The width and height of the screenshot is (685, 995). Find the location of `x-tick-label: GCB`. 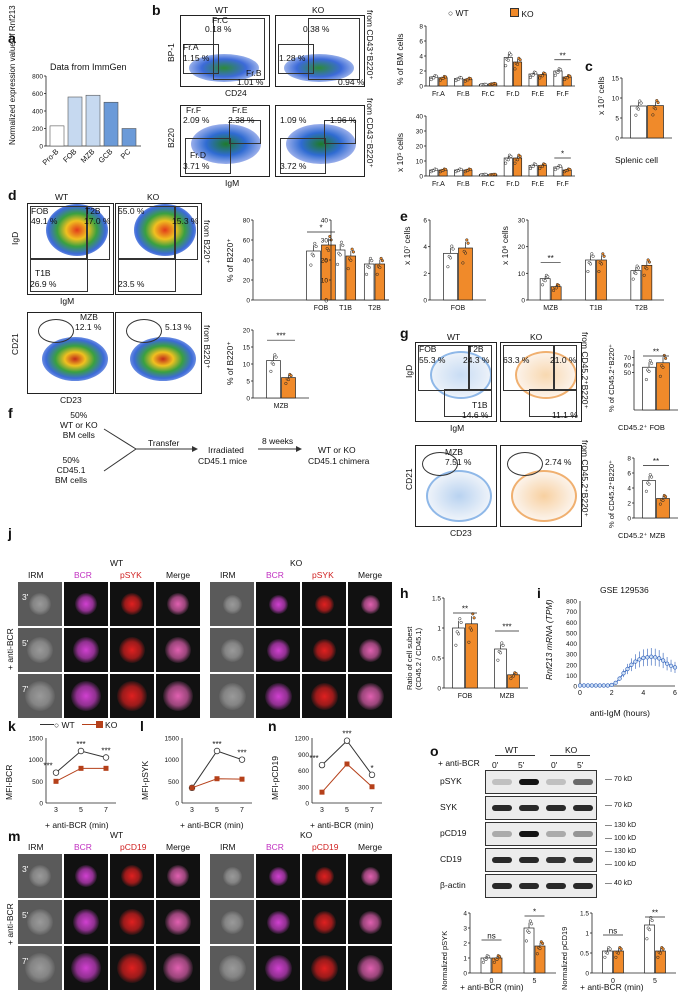

x-tick-label: GCB is located at coordinates (106, 156).